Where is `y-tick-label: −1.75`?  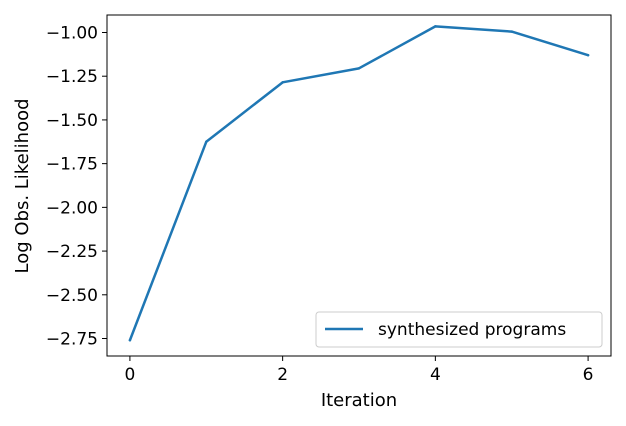
y-tick-label: −1.75 is located at coordinates (72, 165).